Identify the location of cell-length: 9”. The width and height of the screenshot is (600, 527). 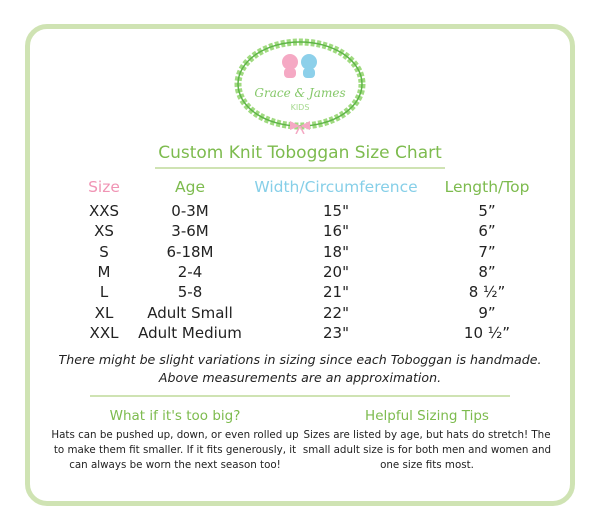
(487, 312).